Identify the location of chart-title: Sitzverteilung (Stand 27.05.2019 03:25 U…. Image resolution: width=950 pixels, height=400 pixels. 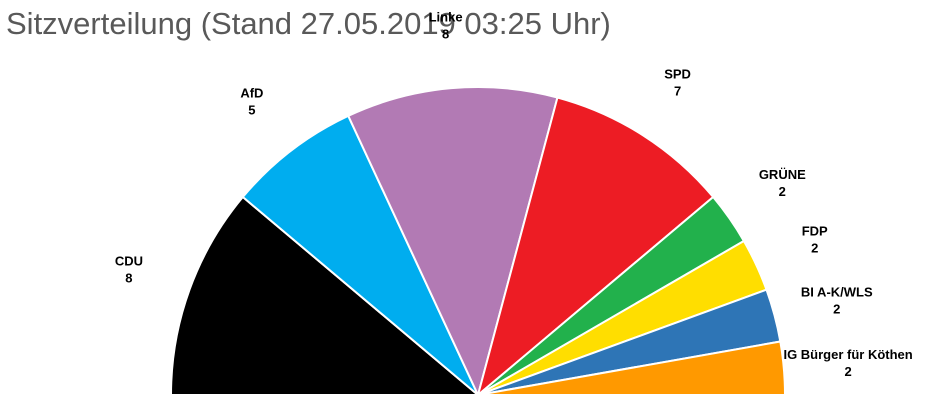
(308, 23).